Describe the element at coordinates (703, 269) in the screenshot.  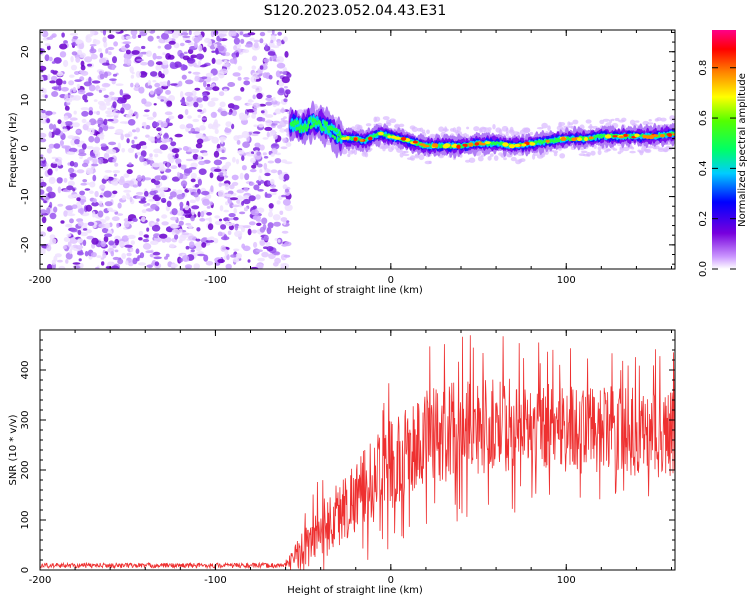
I see `colorbar-tick-label: 0.0` at that location.